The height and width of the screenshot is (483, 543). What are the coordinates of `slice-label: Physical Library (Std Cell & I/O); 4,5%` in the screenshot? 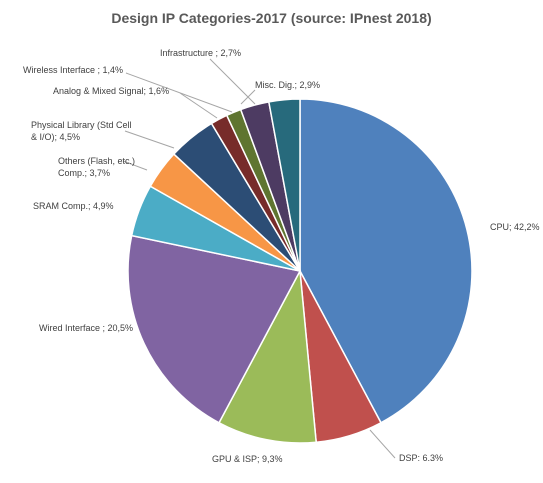 It's located at (81, 131).